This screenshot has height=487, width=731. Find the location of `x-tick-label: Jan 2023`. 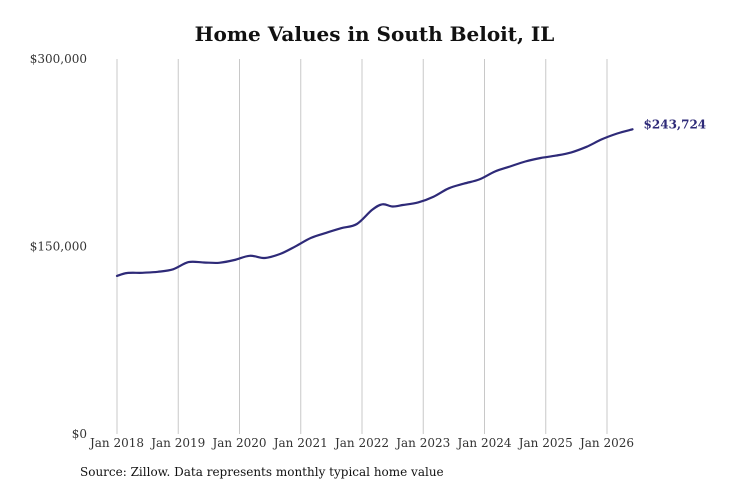

x-tick-label: Jan 2023 is located at coordinates (422, 443).